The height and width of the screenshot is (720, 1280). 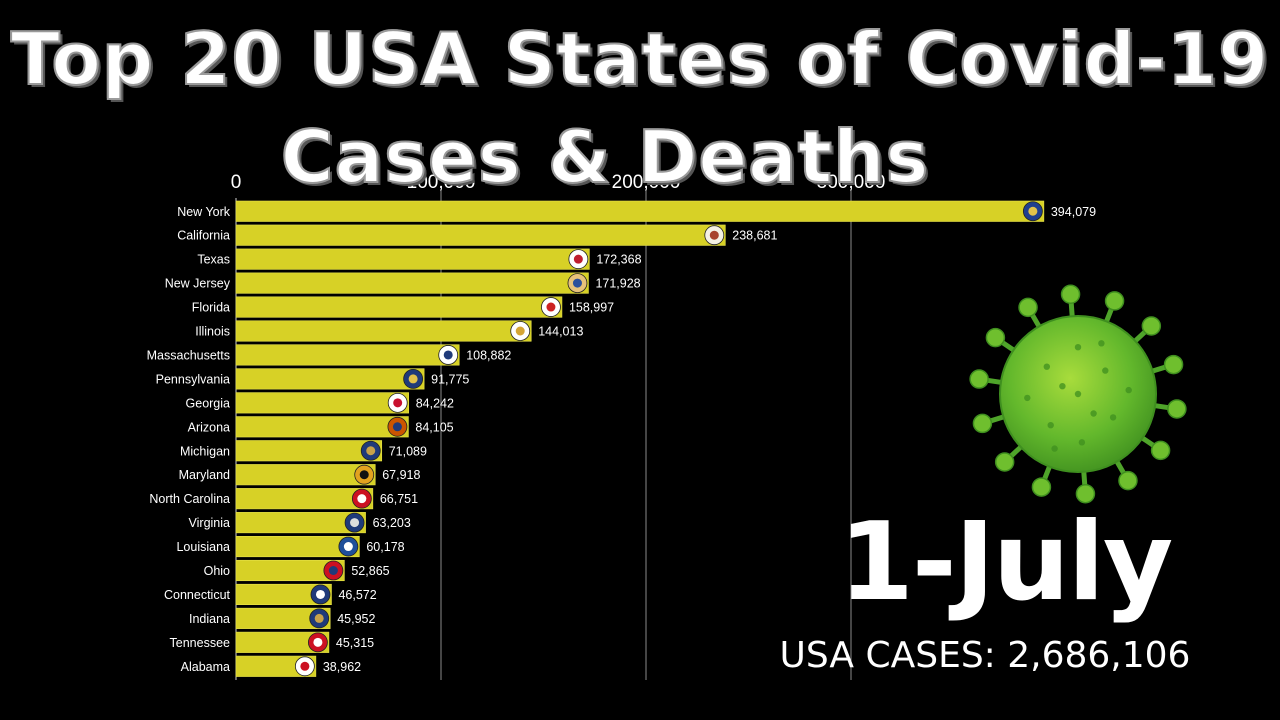 I want to click on value-label: 394,079, so click(x=1073, y=212).